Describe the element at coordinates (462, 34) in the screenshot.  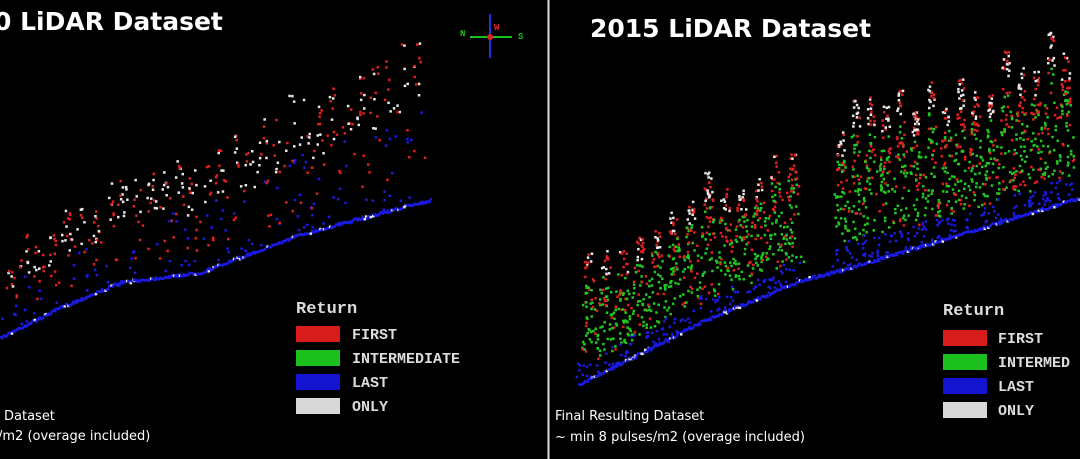
I see `compass-label: N` at that location.